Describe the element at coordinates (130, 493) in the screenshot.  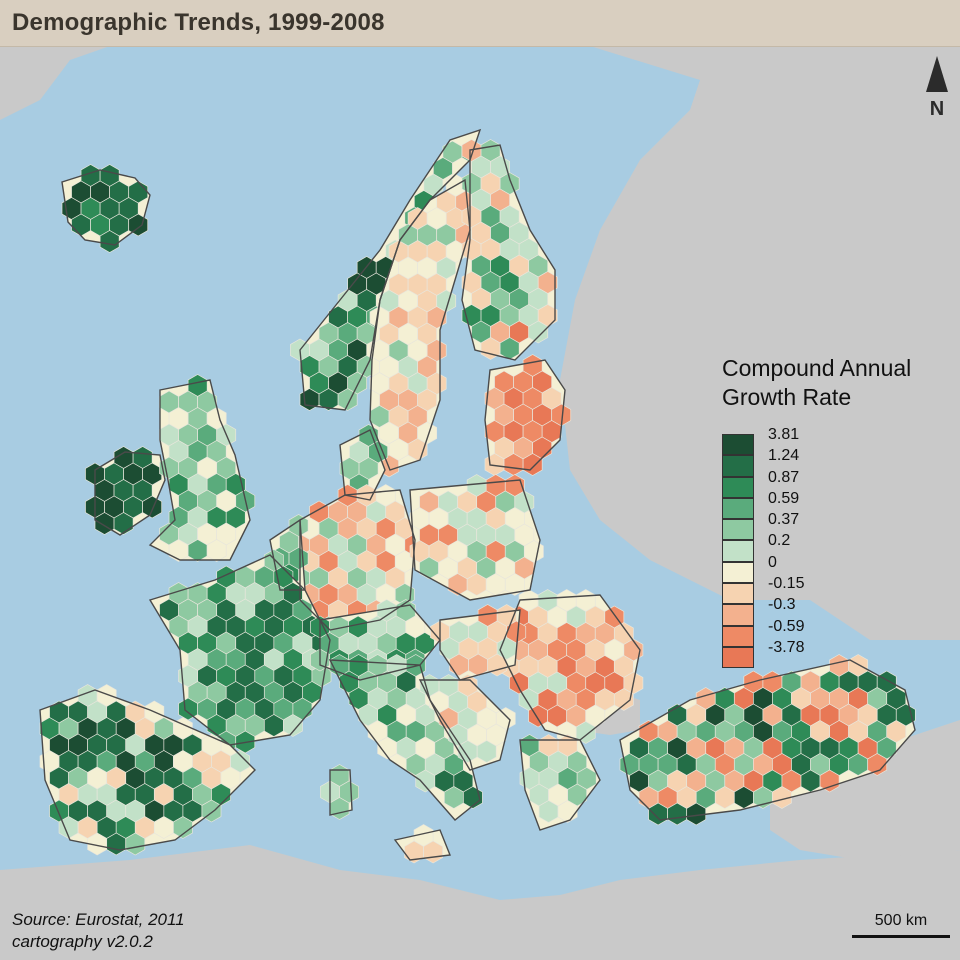
I see `border-ireland` at that location.